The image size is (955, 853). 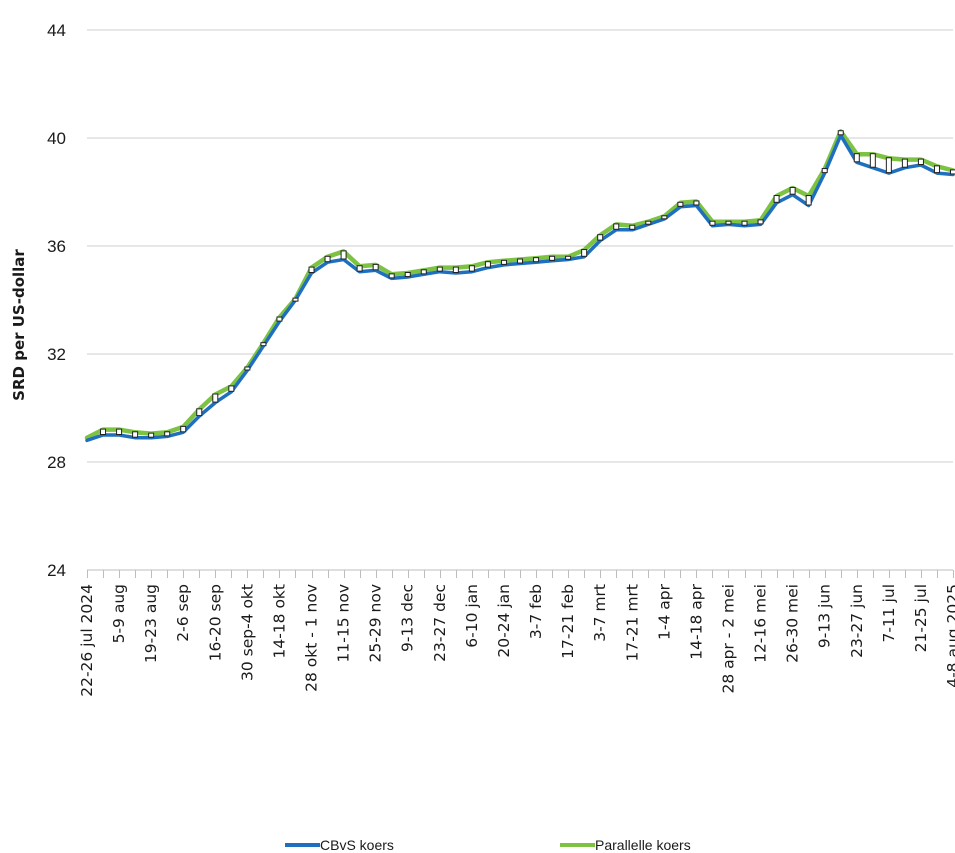 I want to click on legend: CBvS koers Parallelle koers, so click(x=488, y=845).